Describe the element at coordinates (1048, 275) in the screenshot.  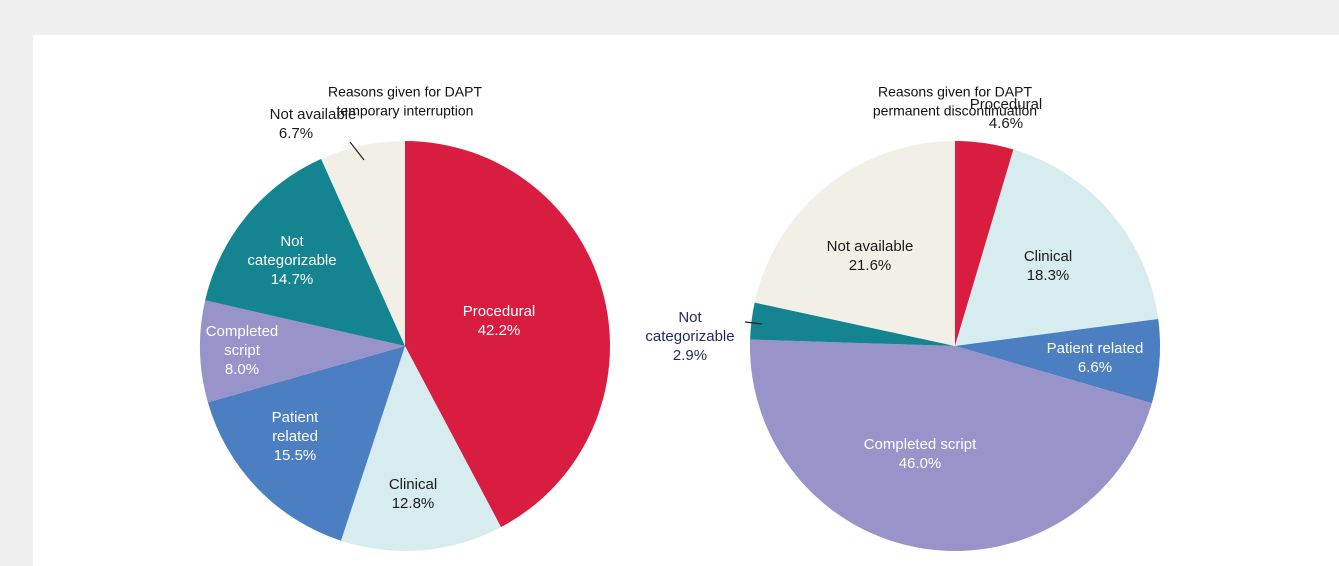
I see `value-label: 18.3%` at that location.